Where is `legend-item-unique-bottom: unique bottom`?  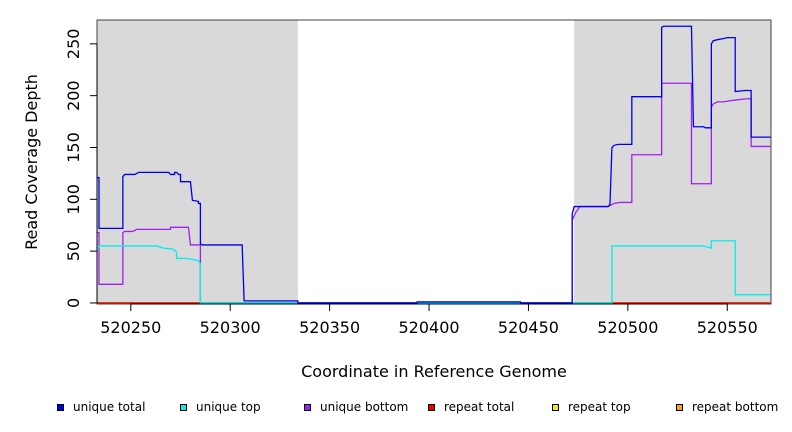
legend-item-unique-bottom: unique bottom is located at coordinates (356, 407).